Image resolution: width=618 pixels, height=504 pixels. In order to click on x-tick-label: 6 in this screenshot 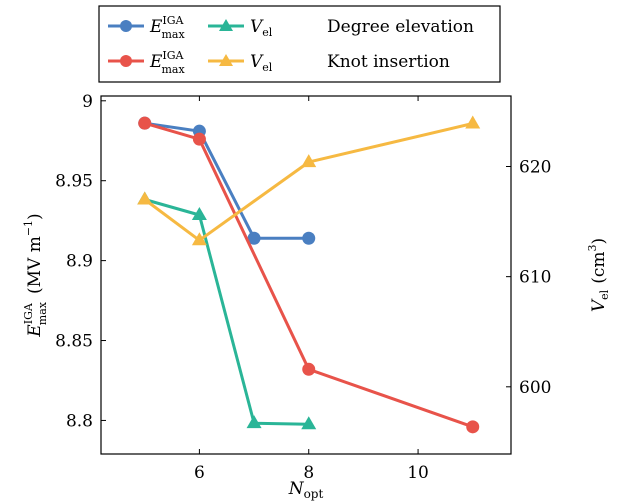, I will do `click(199, 473)`.